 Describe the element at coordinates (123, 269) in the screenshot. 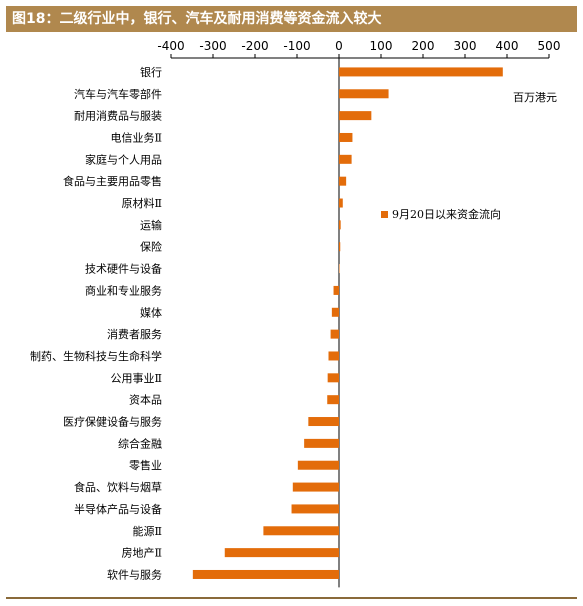

I see `category-label: 技术硬件与设备` at that location.